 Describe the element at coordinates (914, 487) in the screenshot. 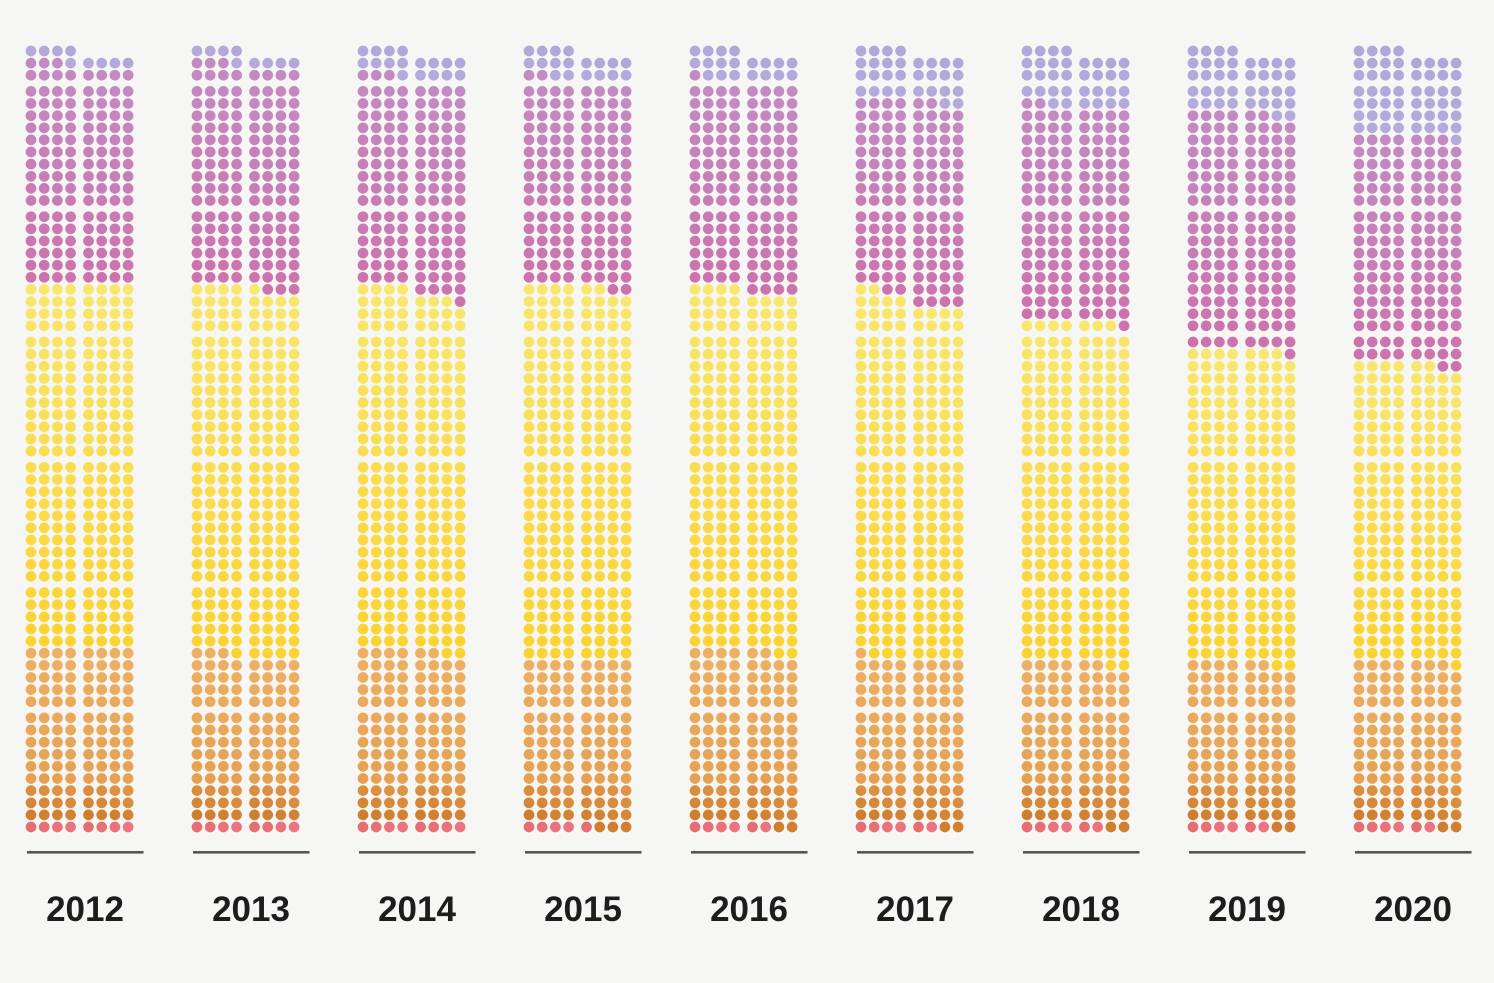

I see `year-group-2017: 2017` at that location.